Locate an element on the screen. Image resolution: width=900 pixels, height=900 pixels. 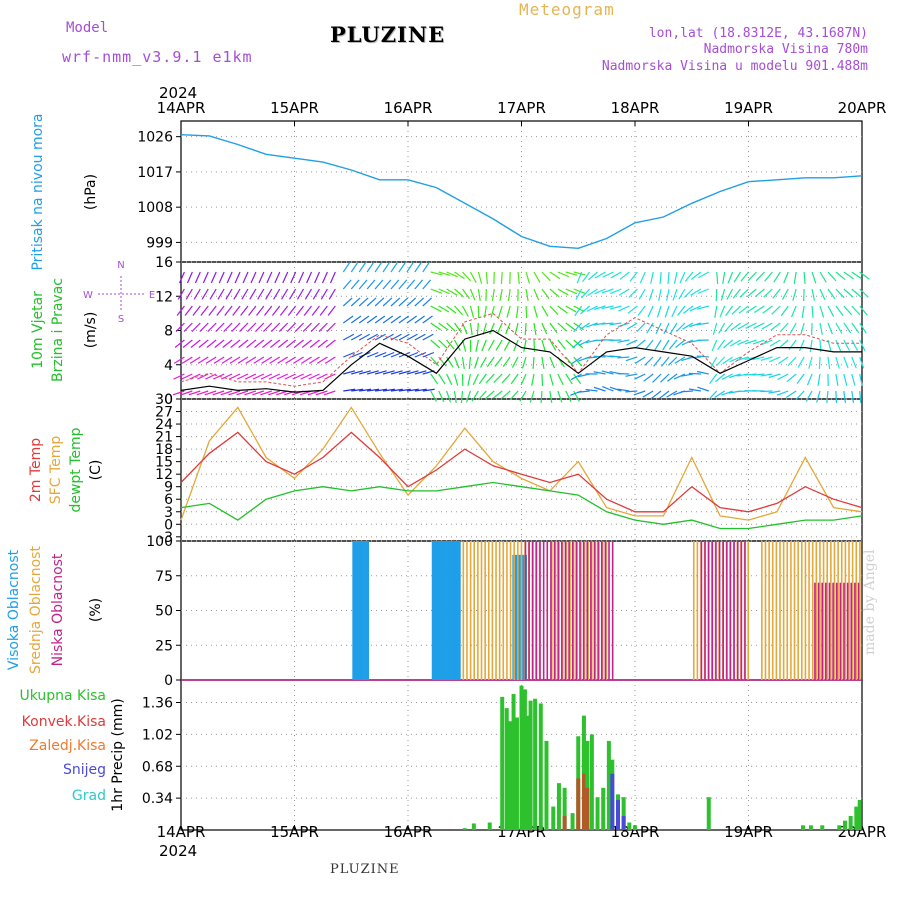
cloud-low-ylabel: Niska Oblacnost is located at coordinates (58, 609).